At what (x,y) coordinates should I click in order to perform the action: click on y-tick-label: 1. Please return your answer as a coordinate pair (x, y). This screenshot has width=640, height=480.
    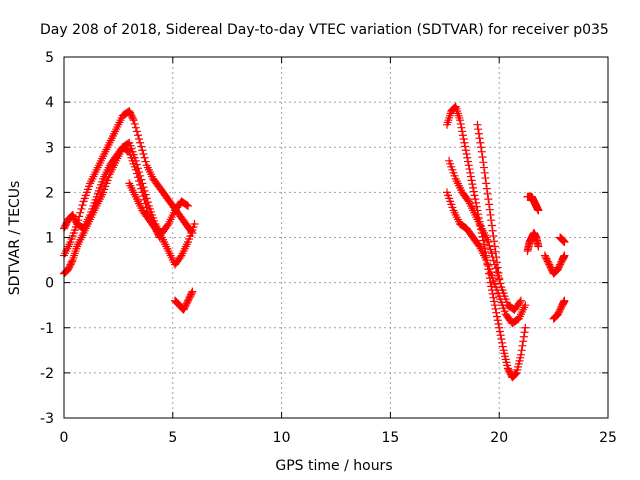
    Looking at the image, I should click on (49, 239).